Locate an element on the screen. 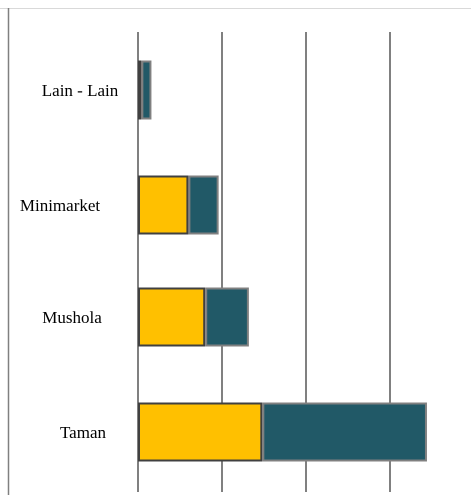 The height and width of the screenshot is (495, 471). category-label: Mushola is located at coordinates (72, 317).